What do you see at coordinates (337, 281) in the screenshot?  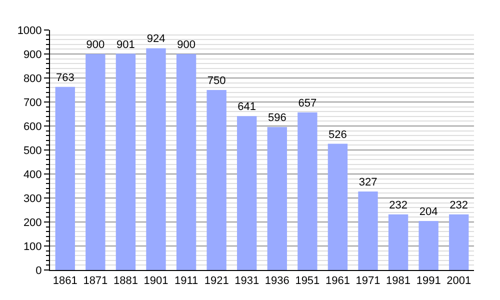 I see `x-tick-label: 1961` at bounding box center [337, 281].